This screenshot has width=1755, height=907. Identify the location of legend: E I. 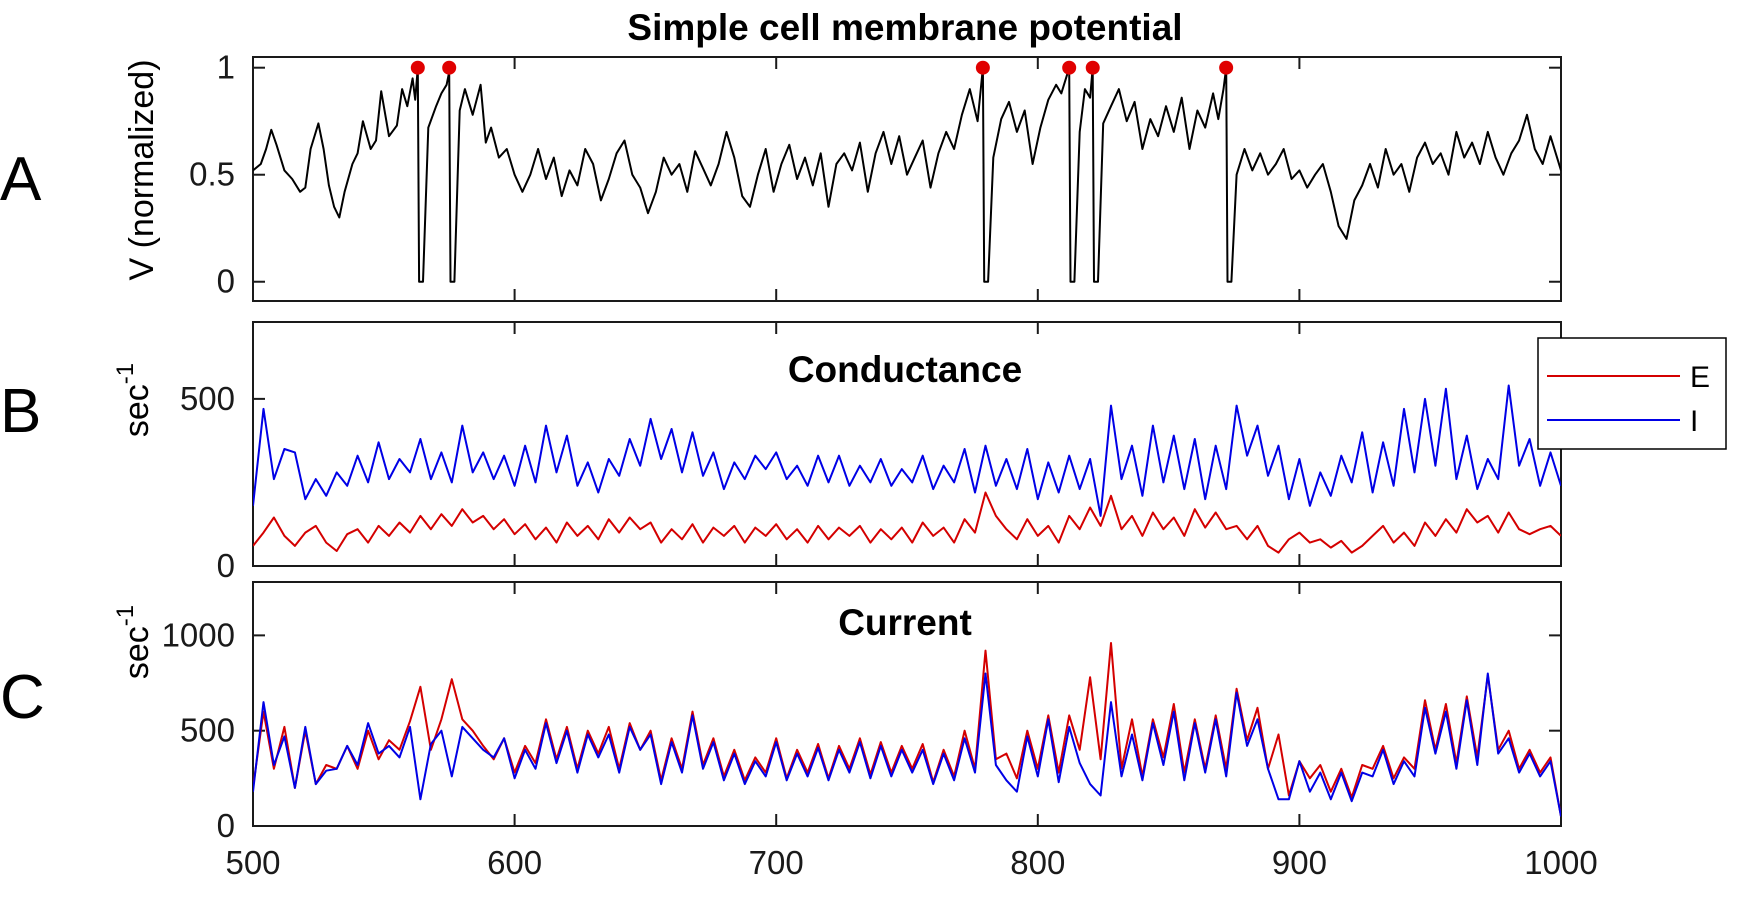
(1632, 393).